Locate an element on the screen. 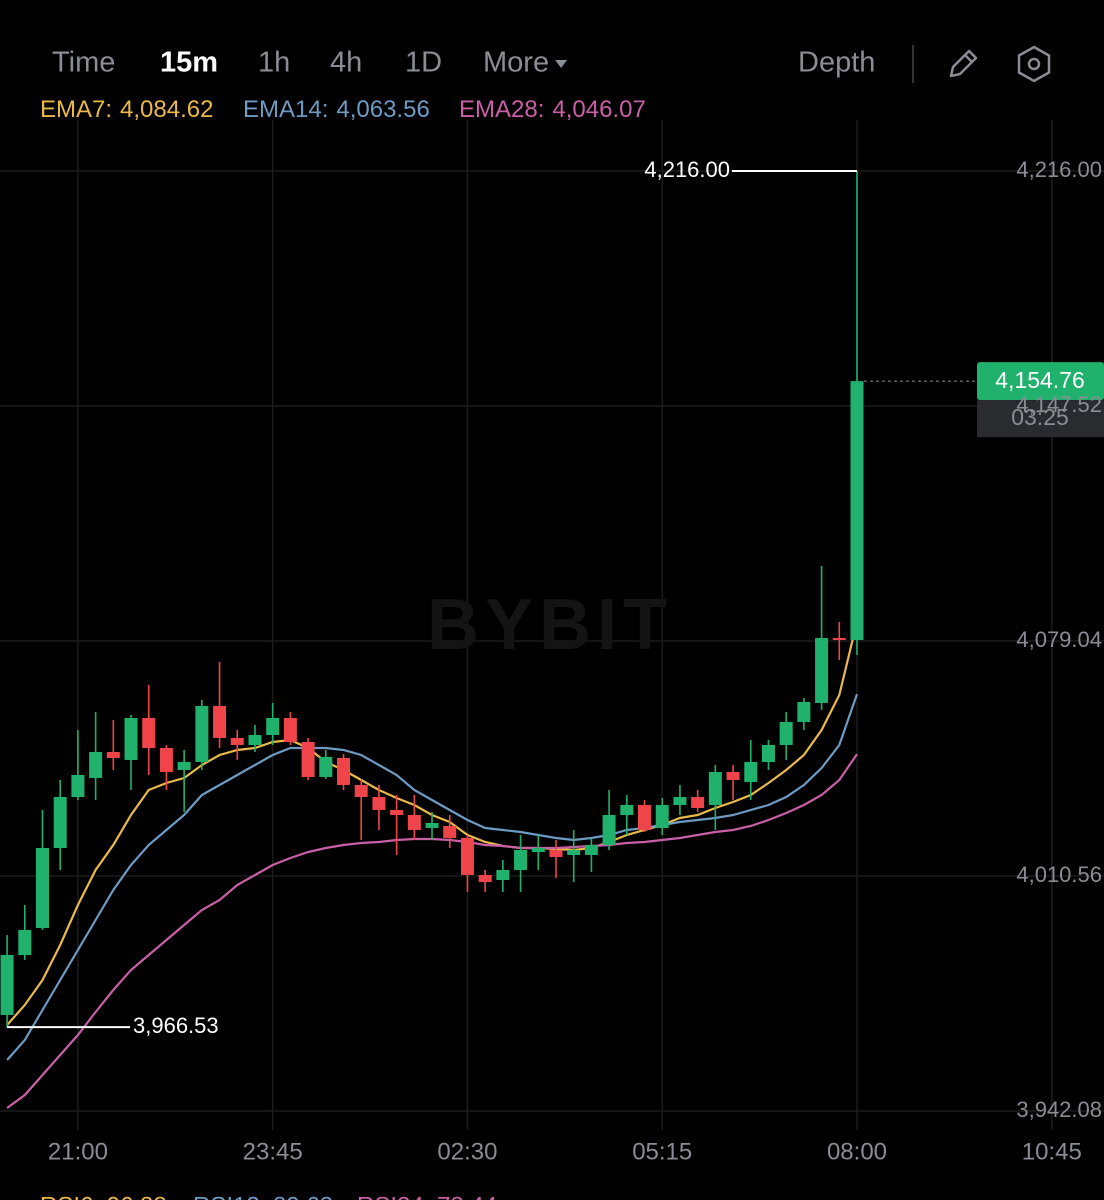 This screenshot has height=1200, width=1104. countdown: 03:25 is located at coordinates (1040, 417).